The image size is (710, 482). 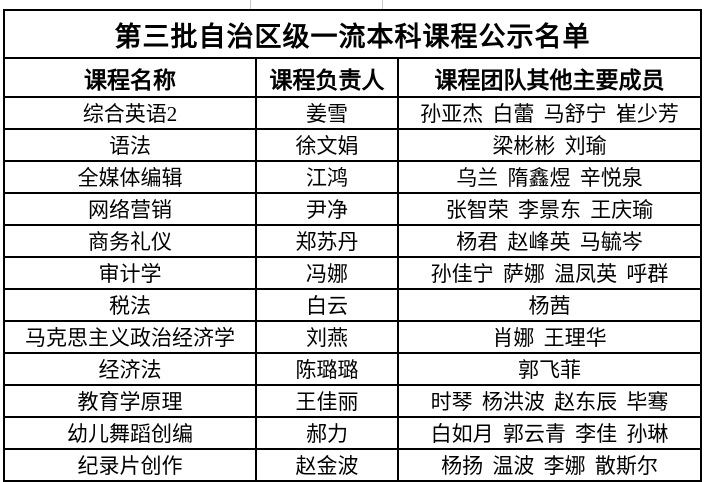 I want to click on column-header-leader: 课程负责人, so click(x=327, y=77).